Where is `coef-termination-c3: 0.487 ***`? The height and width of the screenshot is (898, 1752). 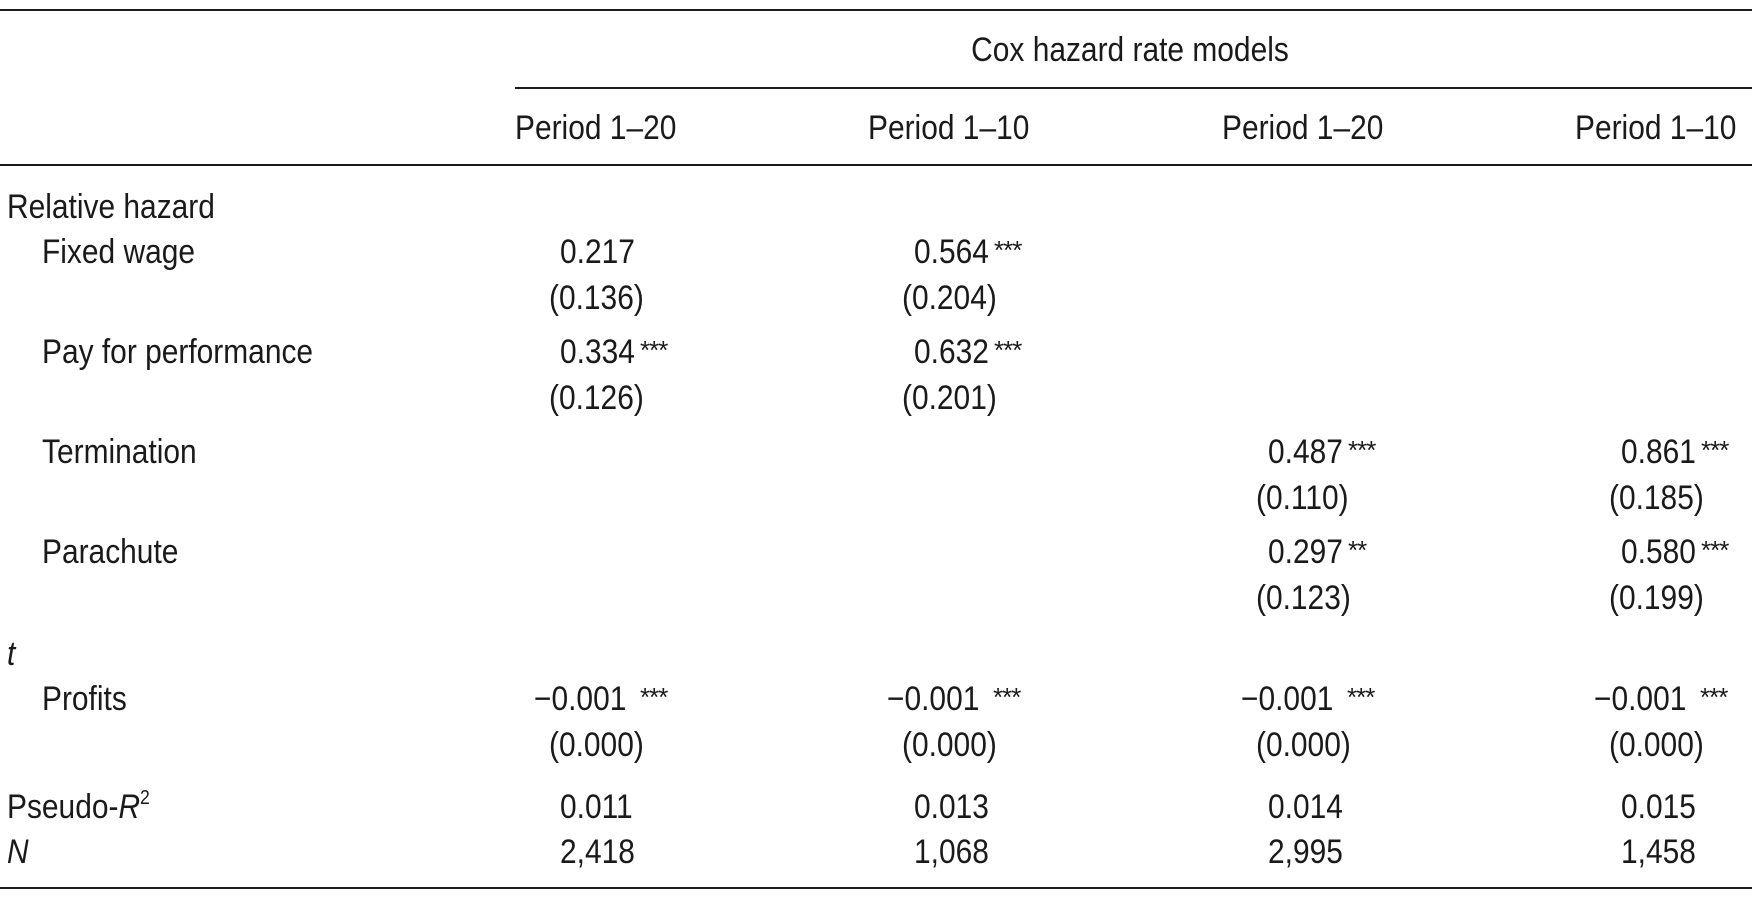
coef-termination-c3: 0.487 *** is located at coordinates (1388, 452).